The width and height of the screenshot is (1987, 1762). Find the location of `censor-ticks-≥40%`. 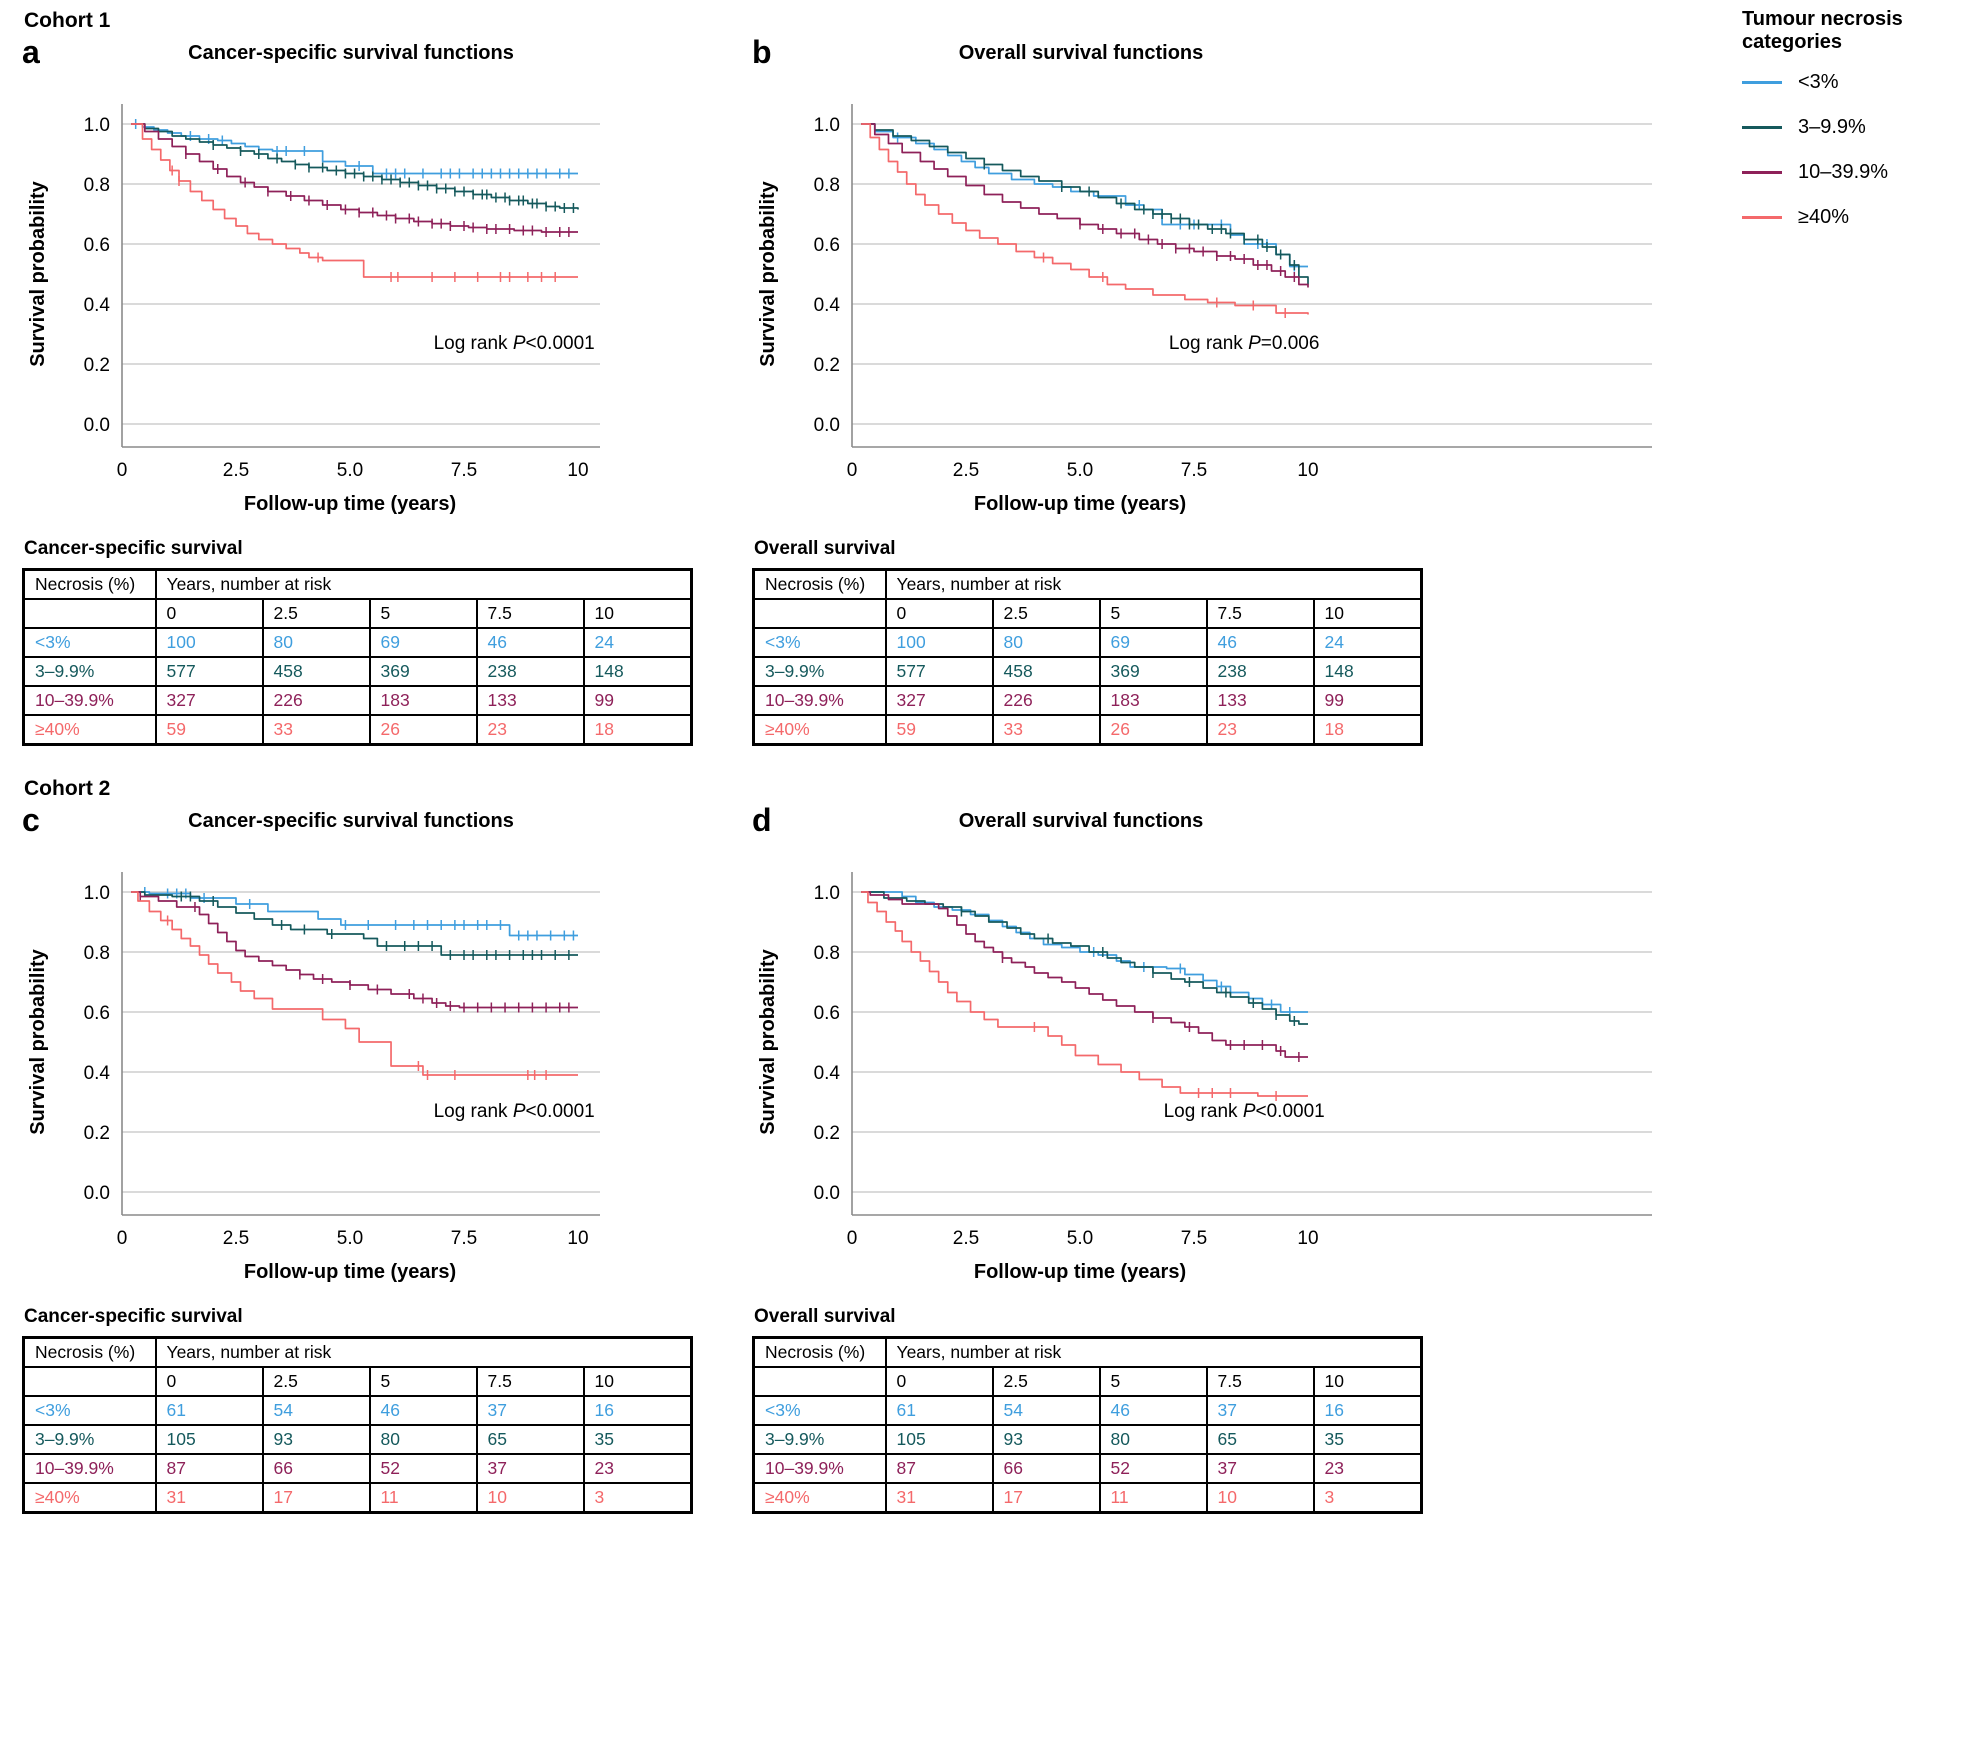

censor-ticks-≥40% is located at coordinates (1164, 285).